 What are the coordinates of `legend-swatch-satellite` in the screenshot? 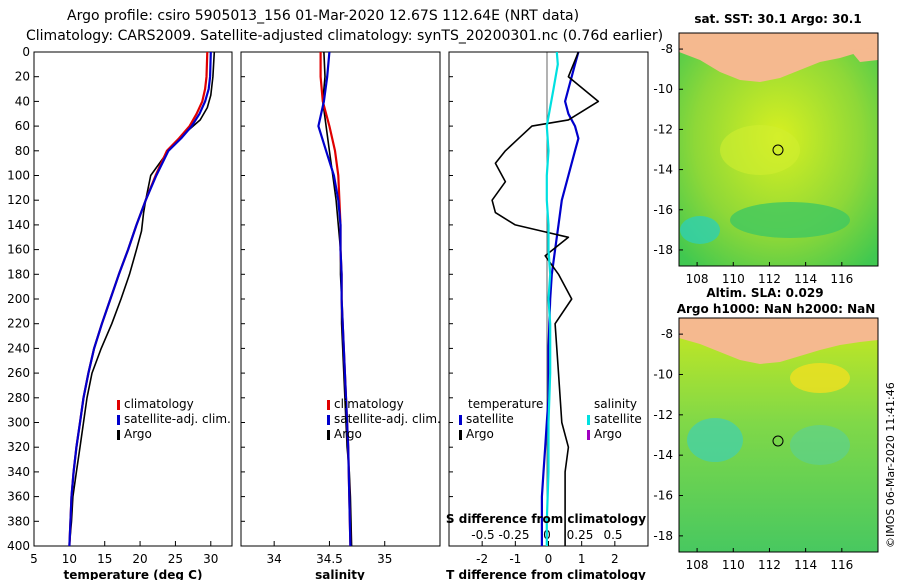 It's located at (328, 420).